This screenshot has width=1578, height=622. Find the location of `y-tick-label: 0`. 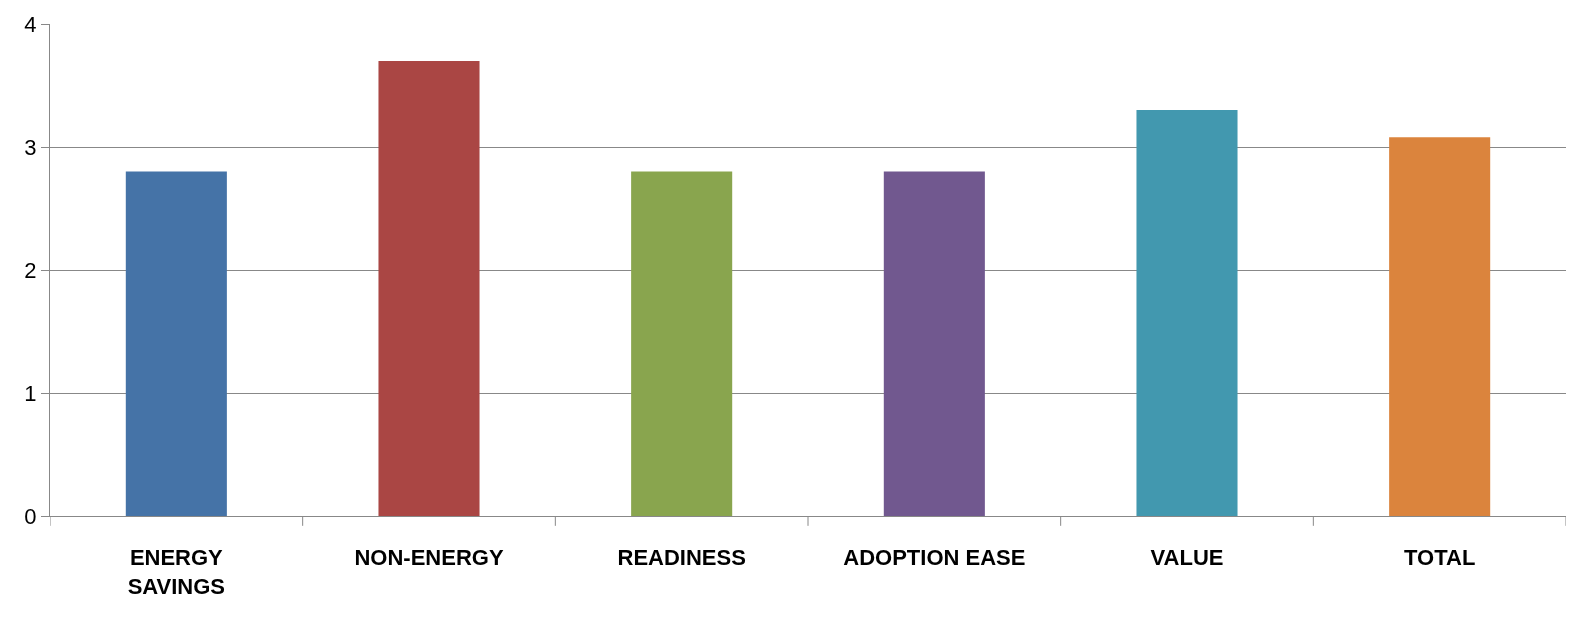

y-tick-label: 0 is located at coordinates (30, 516).